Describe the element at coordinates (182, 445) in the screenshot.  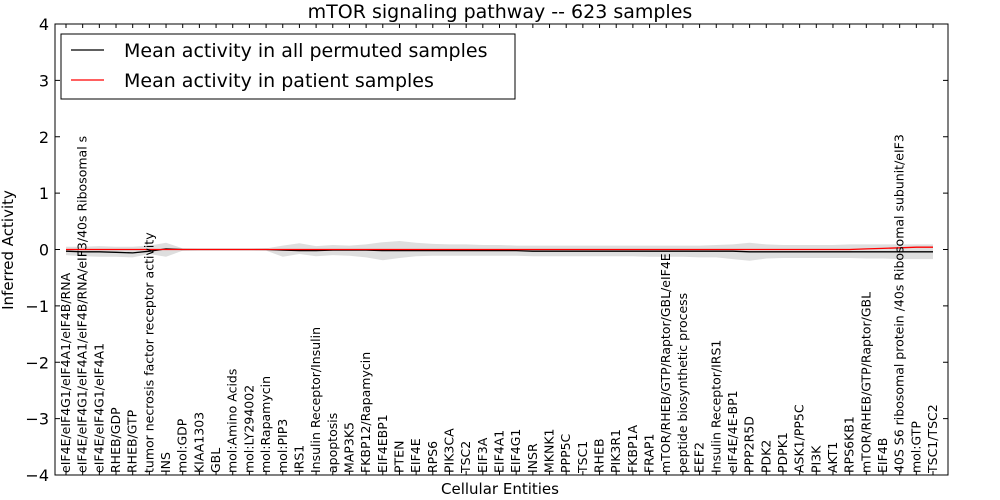
I see `x-category-label: mol:GDP` at that location.